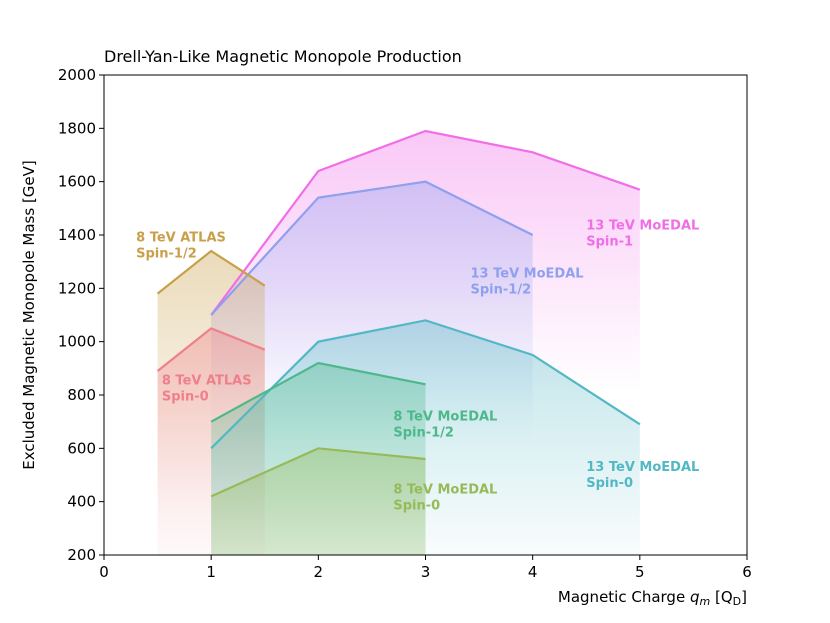 The width and height of the screenshot is (830, 623). I want to click on 13-tev-moedal-spin-0-line, so click(425, 384).